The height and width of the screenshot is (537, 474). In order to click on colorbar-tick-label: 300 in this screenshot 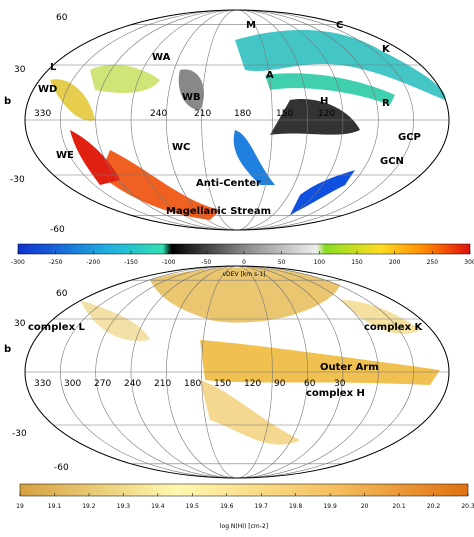, I will do `click(469, 262)`.